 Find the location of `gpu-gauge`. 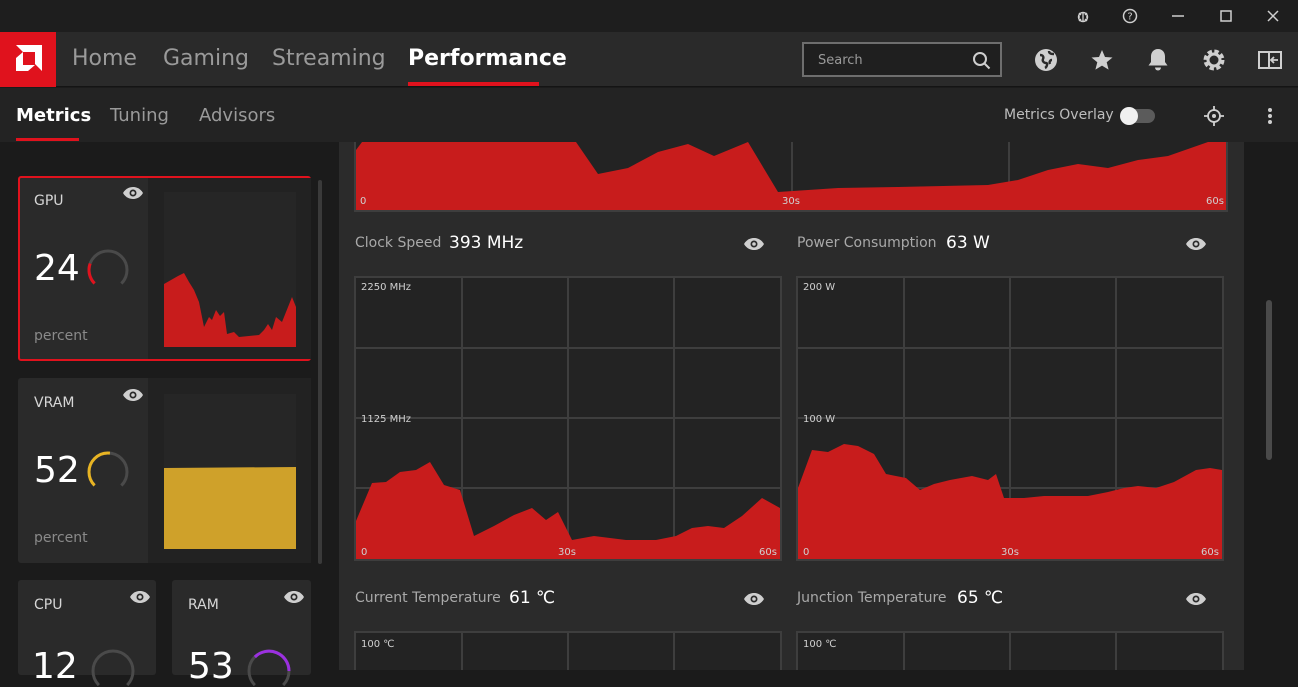

gpu-gauge is located at coordinates (108, 270).